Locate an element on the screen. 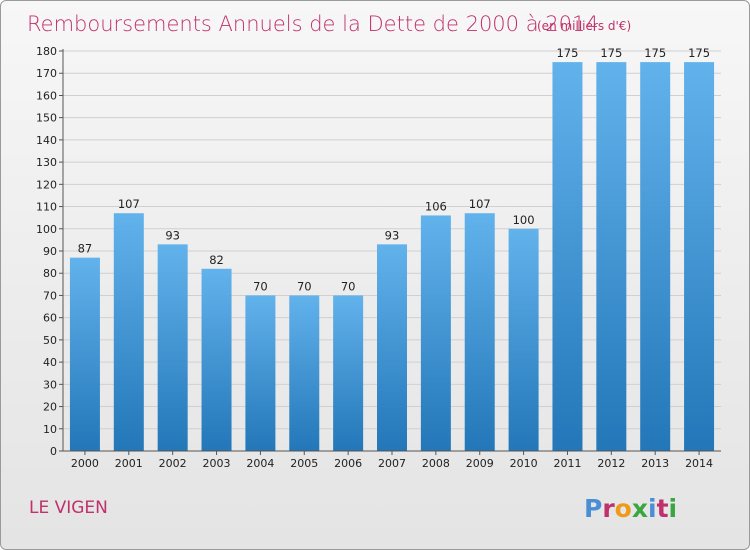 The width and height of the screenshot is (750, 550). x-tick-label-2000: 2000 is located at coordinates (85, 463).